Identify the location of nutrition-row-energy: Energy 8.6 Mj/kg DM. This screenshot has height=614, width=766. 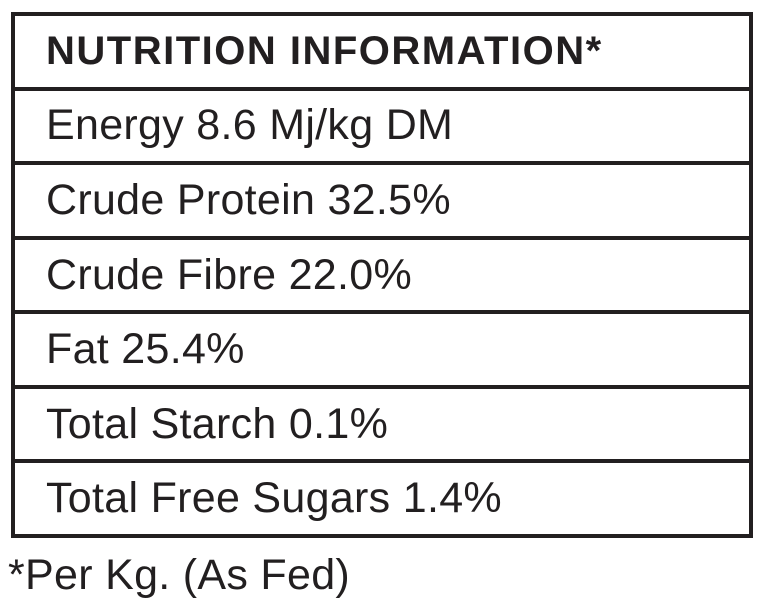
(382, 128).